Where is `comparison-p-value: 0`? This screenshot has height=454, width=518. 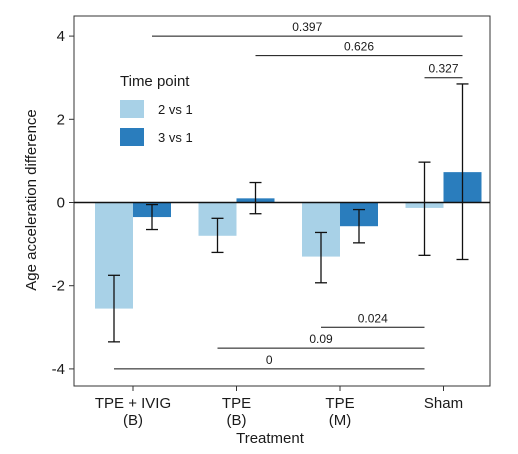 comparison-p-value: 0 is located at coordinates (269, 360).